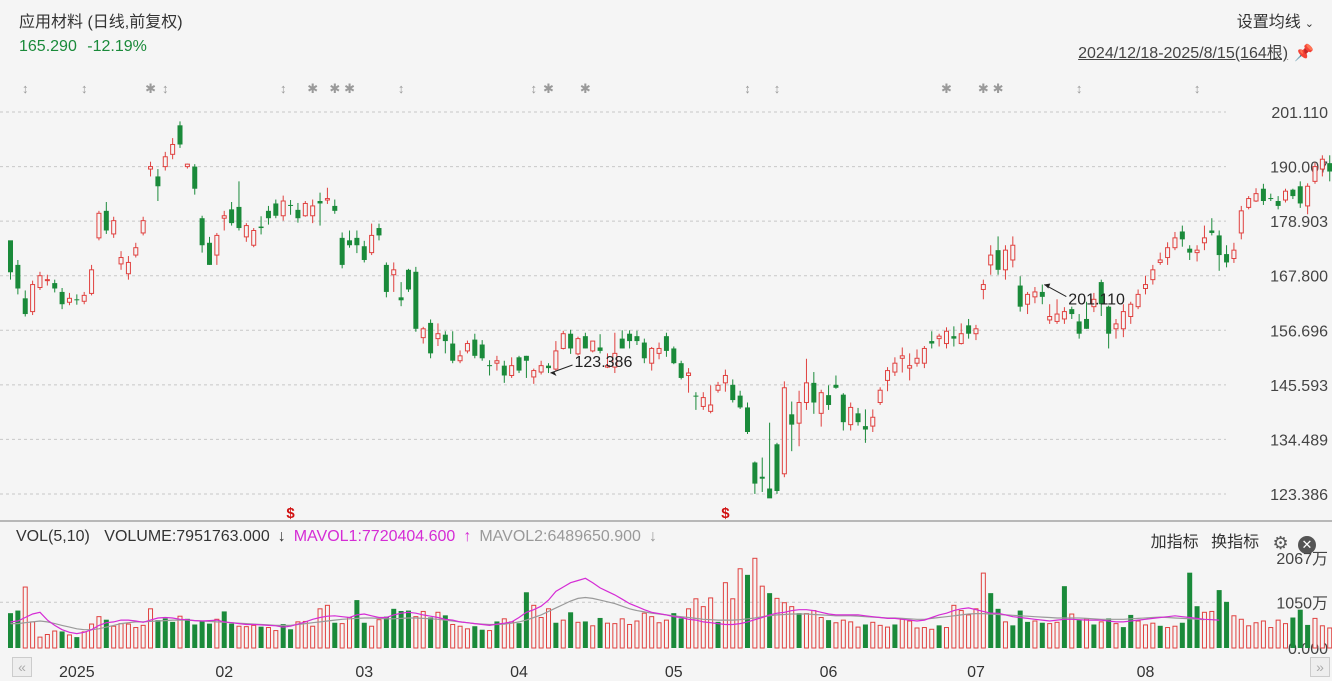  I want to click on volume-arrow-icon: ↓, so click(281, 536).